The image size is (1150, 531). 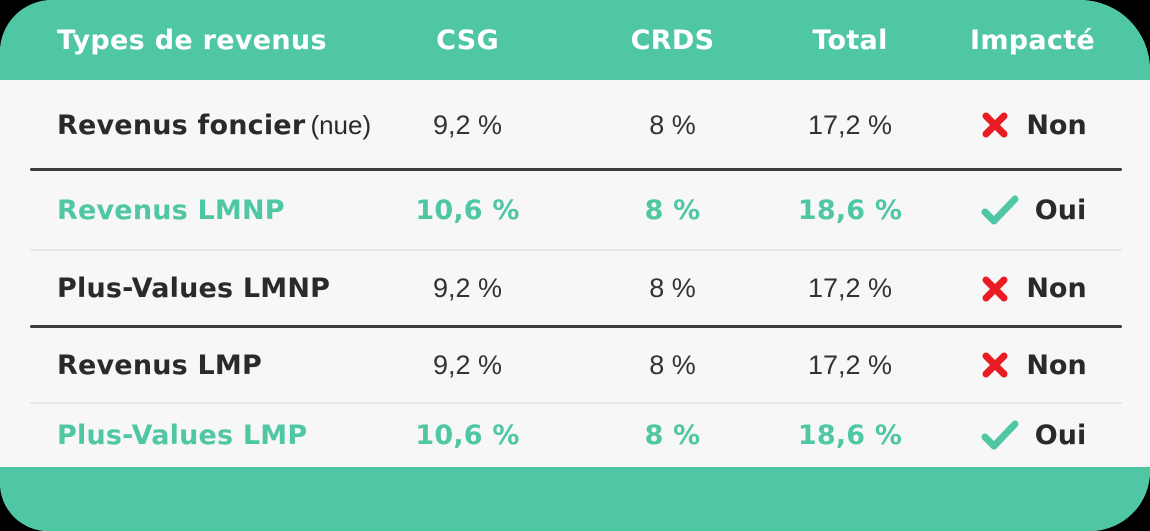 I want to click on row-label: Plus-Values LMP, so click(x=182, y=435).